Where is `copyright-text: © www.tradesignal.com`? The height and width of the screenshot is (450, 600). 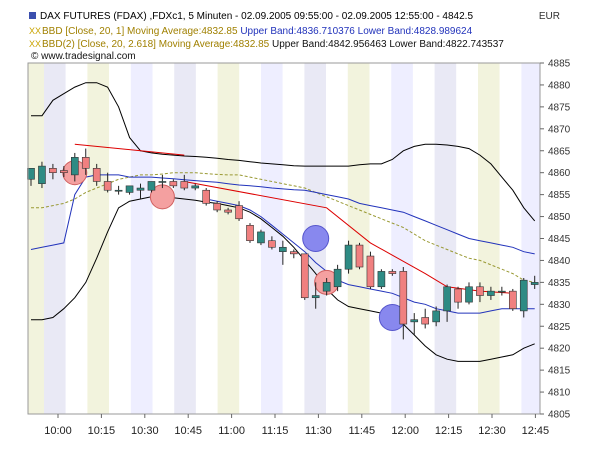
copyright-text: © www.tradesignal.com is located at coordinates (83, 56).